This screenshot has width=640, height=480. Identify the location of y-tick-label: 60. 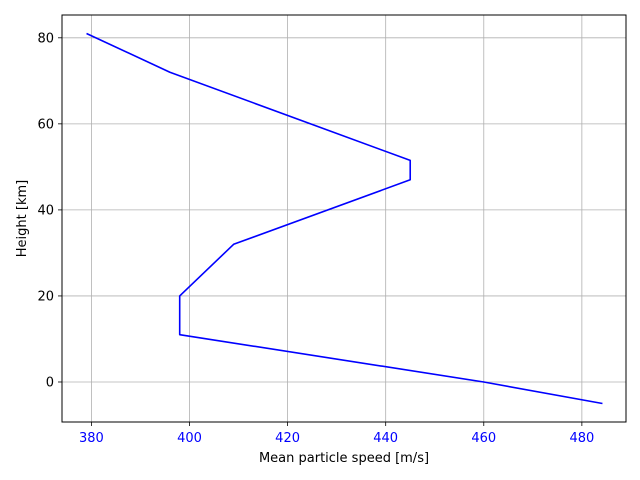
(45, 124).